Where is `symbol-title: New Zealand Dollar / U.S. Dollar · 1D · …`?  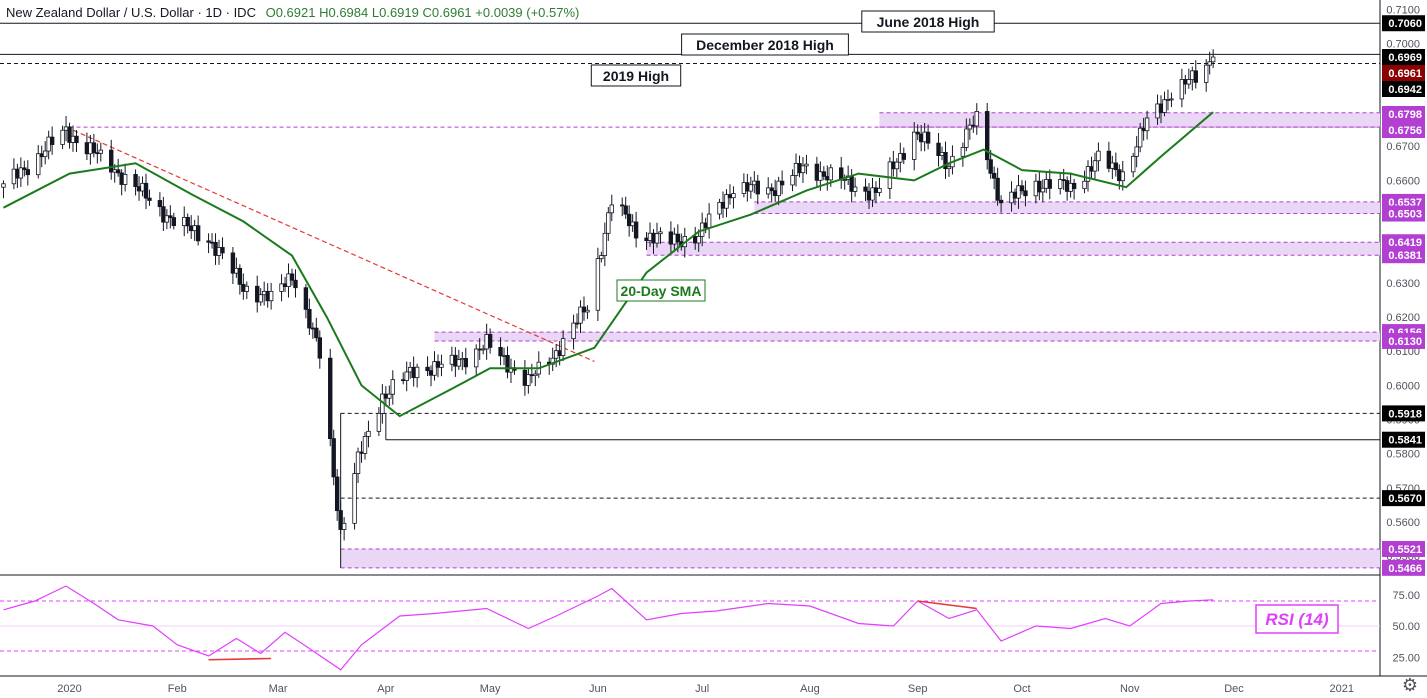 symbol-title: New Zealand Dollar / U.S. Dollar · 1D · … is located at coordinates (131, 12).